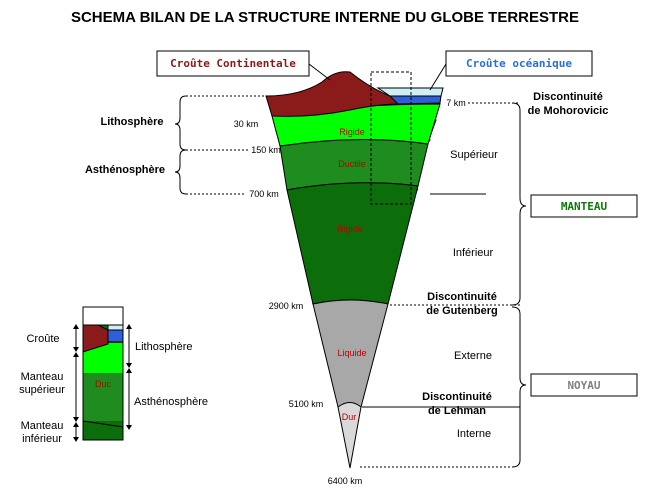 The image size is (650, 489). I want to click on state-rigid-1: Rigide, so click(352, 132).